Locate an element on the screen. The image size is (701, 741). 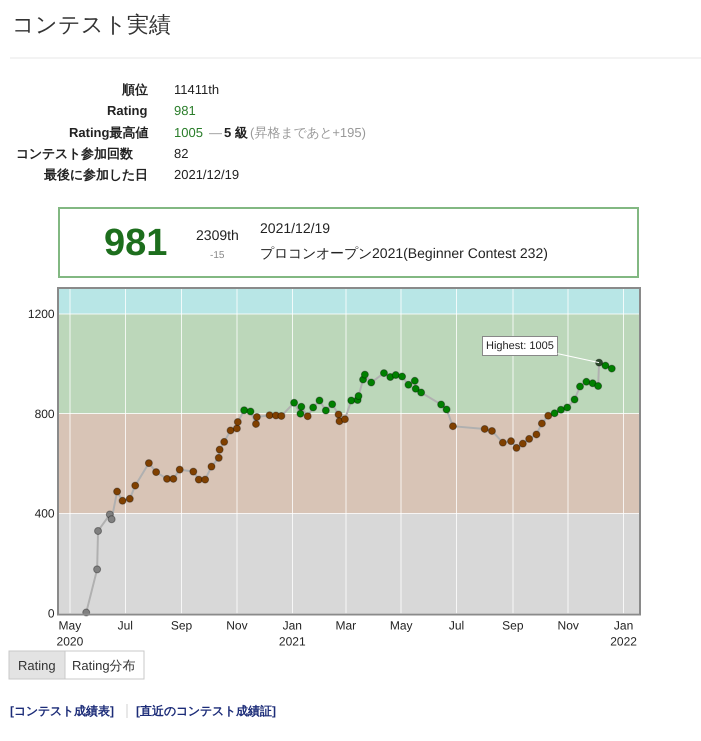
x-tick-label: May is located at coordinates (401, 625).